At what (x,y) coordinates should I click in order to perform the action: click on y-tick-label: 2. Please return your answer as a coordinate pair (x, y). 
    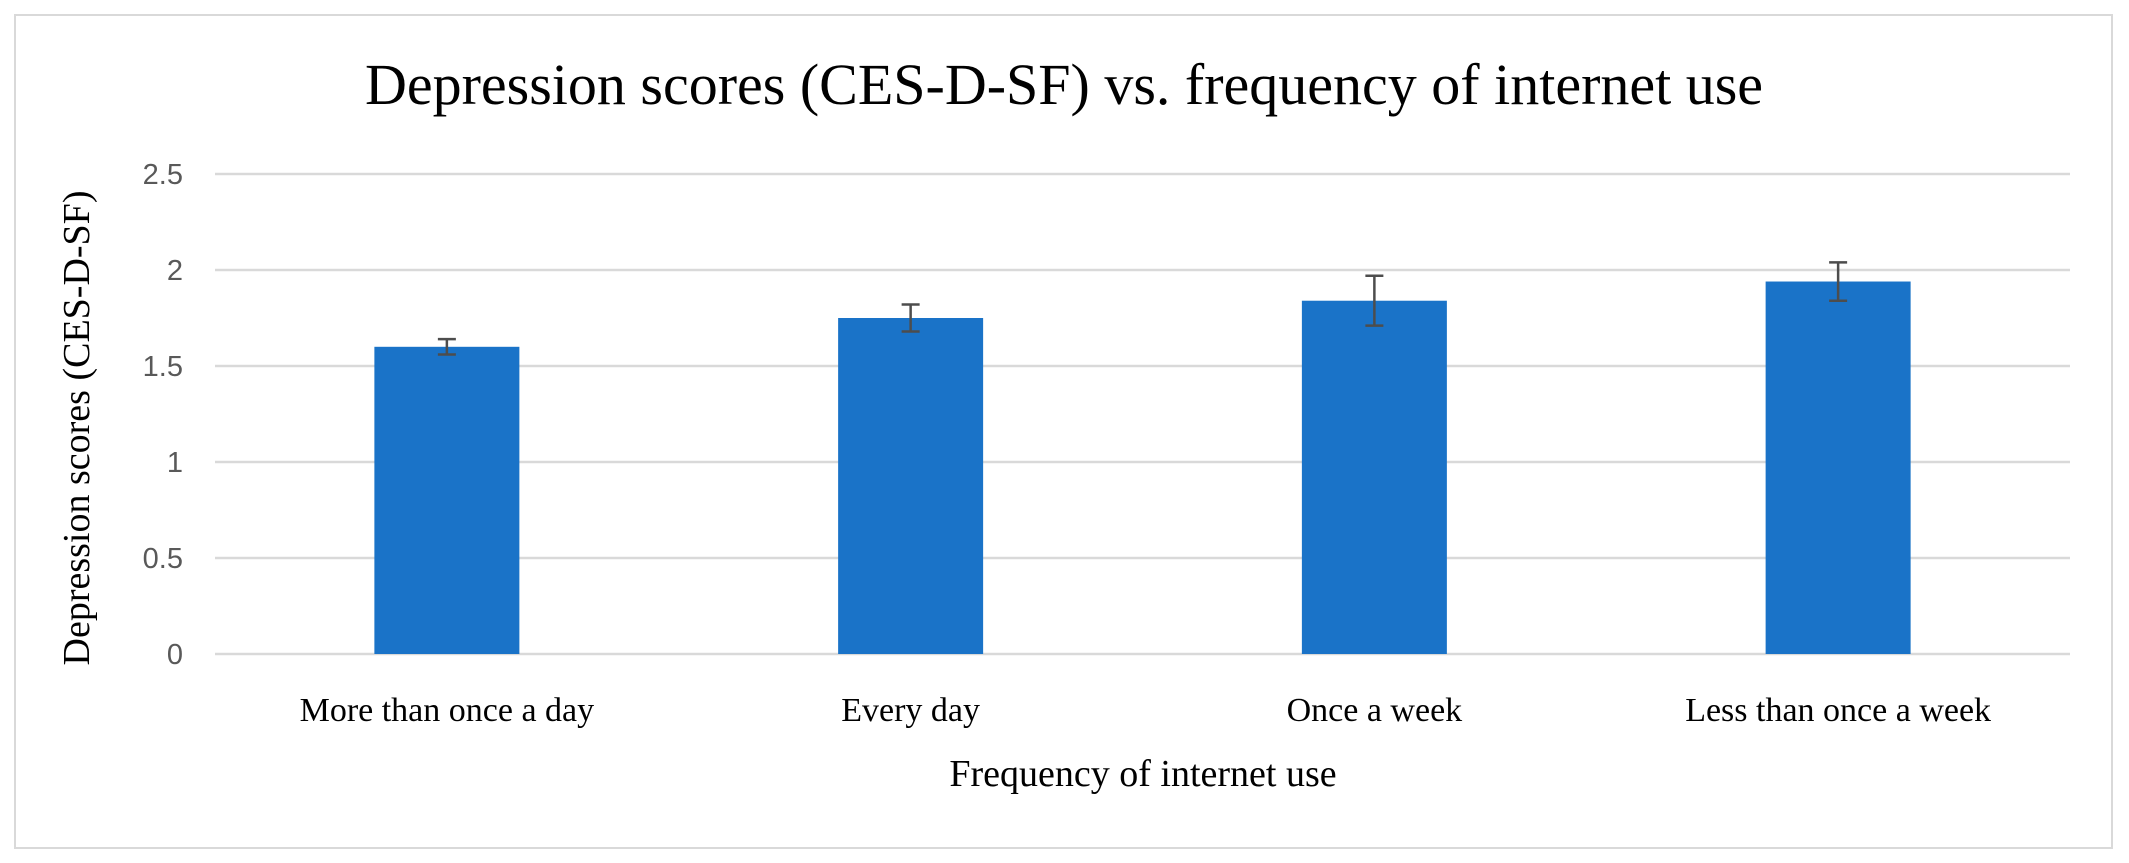
    Looking at the image, I should click on (175, 271).